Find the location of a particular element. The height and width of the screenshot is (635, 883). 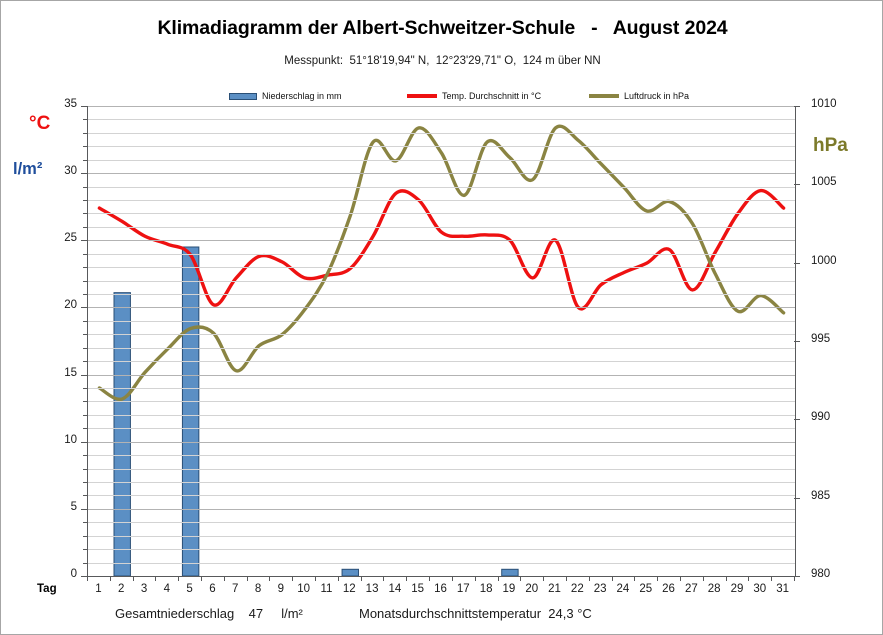

x-axis-tick-label: 16 is located at coordinates (440, 589).